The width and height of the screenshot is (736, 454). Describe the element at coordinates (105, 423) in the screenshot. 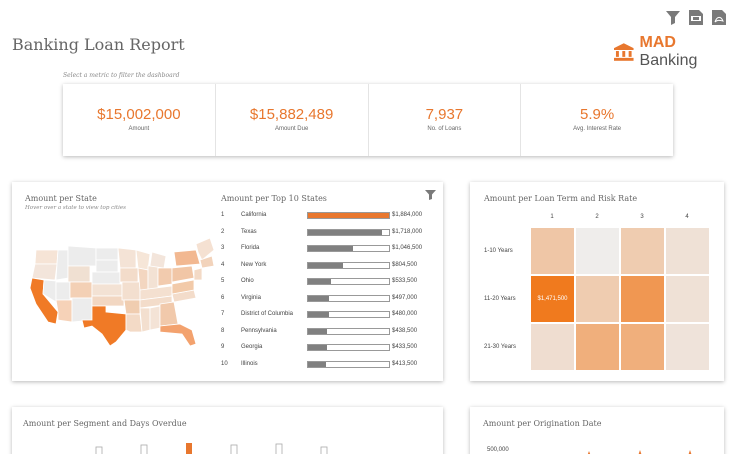

I see `segment-title: Amount per Segment and Days Overdue` at that location.